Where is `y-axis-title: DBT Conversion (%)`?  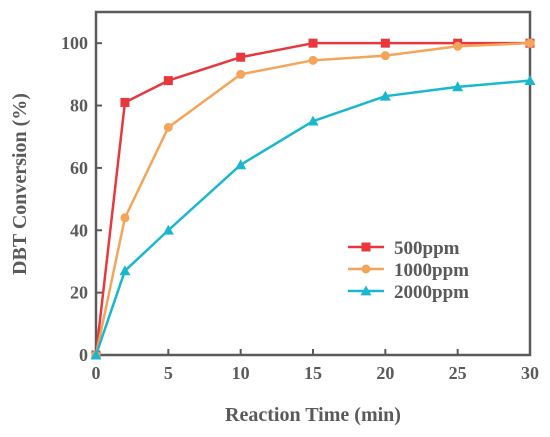 y-axis-title: DBT Conversion (%) is located at coordinates (20, 184).